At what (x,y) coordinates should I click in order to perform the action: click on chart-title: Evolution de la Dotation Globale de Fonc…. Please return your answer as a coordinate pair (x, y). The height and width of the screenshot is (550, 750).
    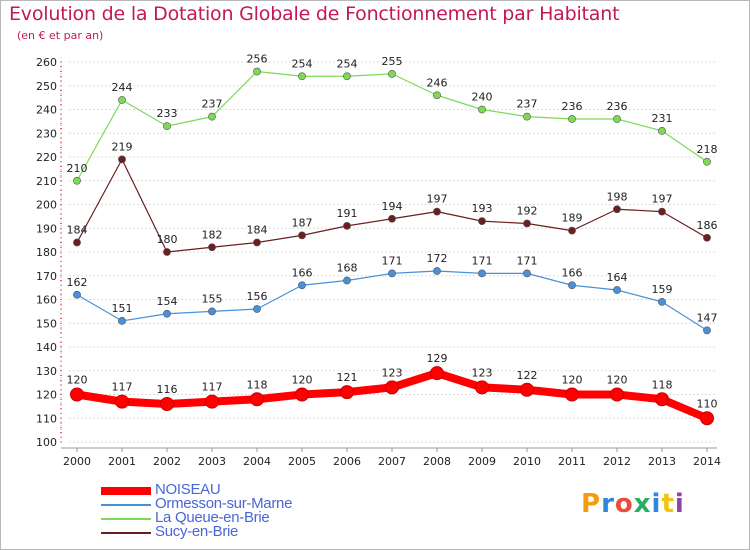
    Looking at the image, I should click on (314, 14).